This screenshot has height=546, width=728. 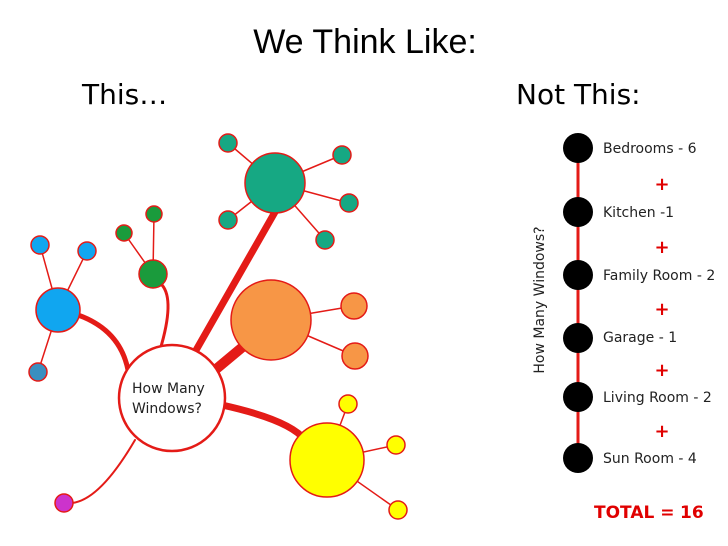 What do you see at coordinates (168, 389) in the screenshot?
I see `center-node-label: How Many` at bounding box center [168, 389].